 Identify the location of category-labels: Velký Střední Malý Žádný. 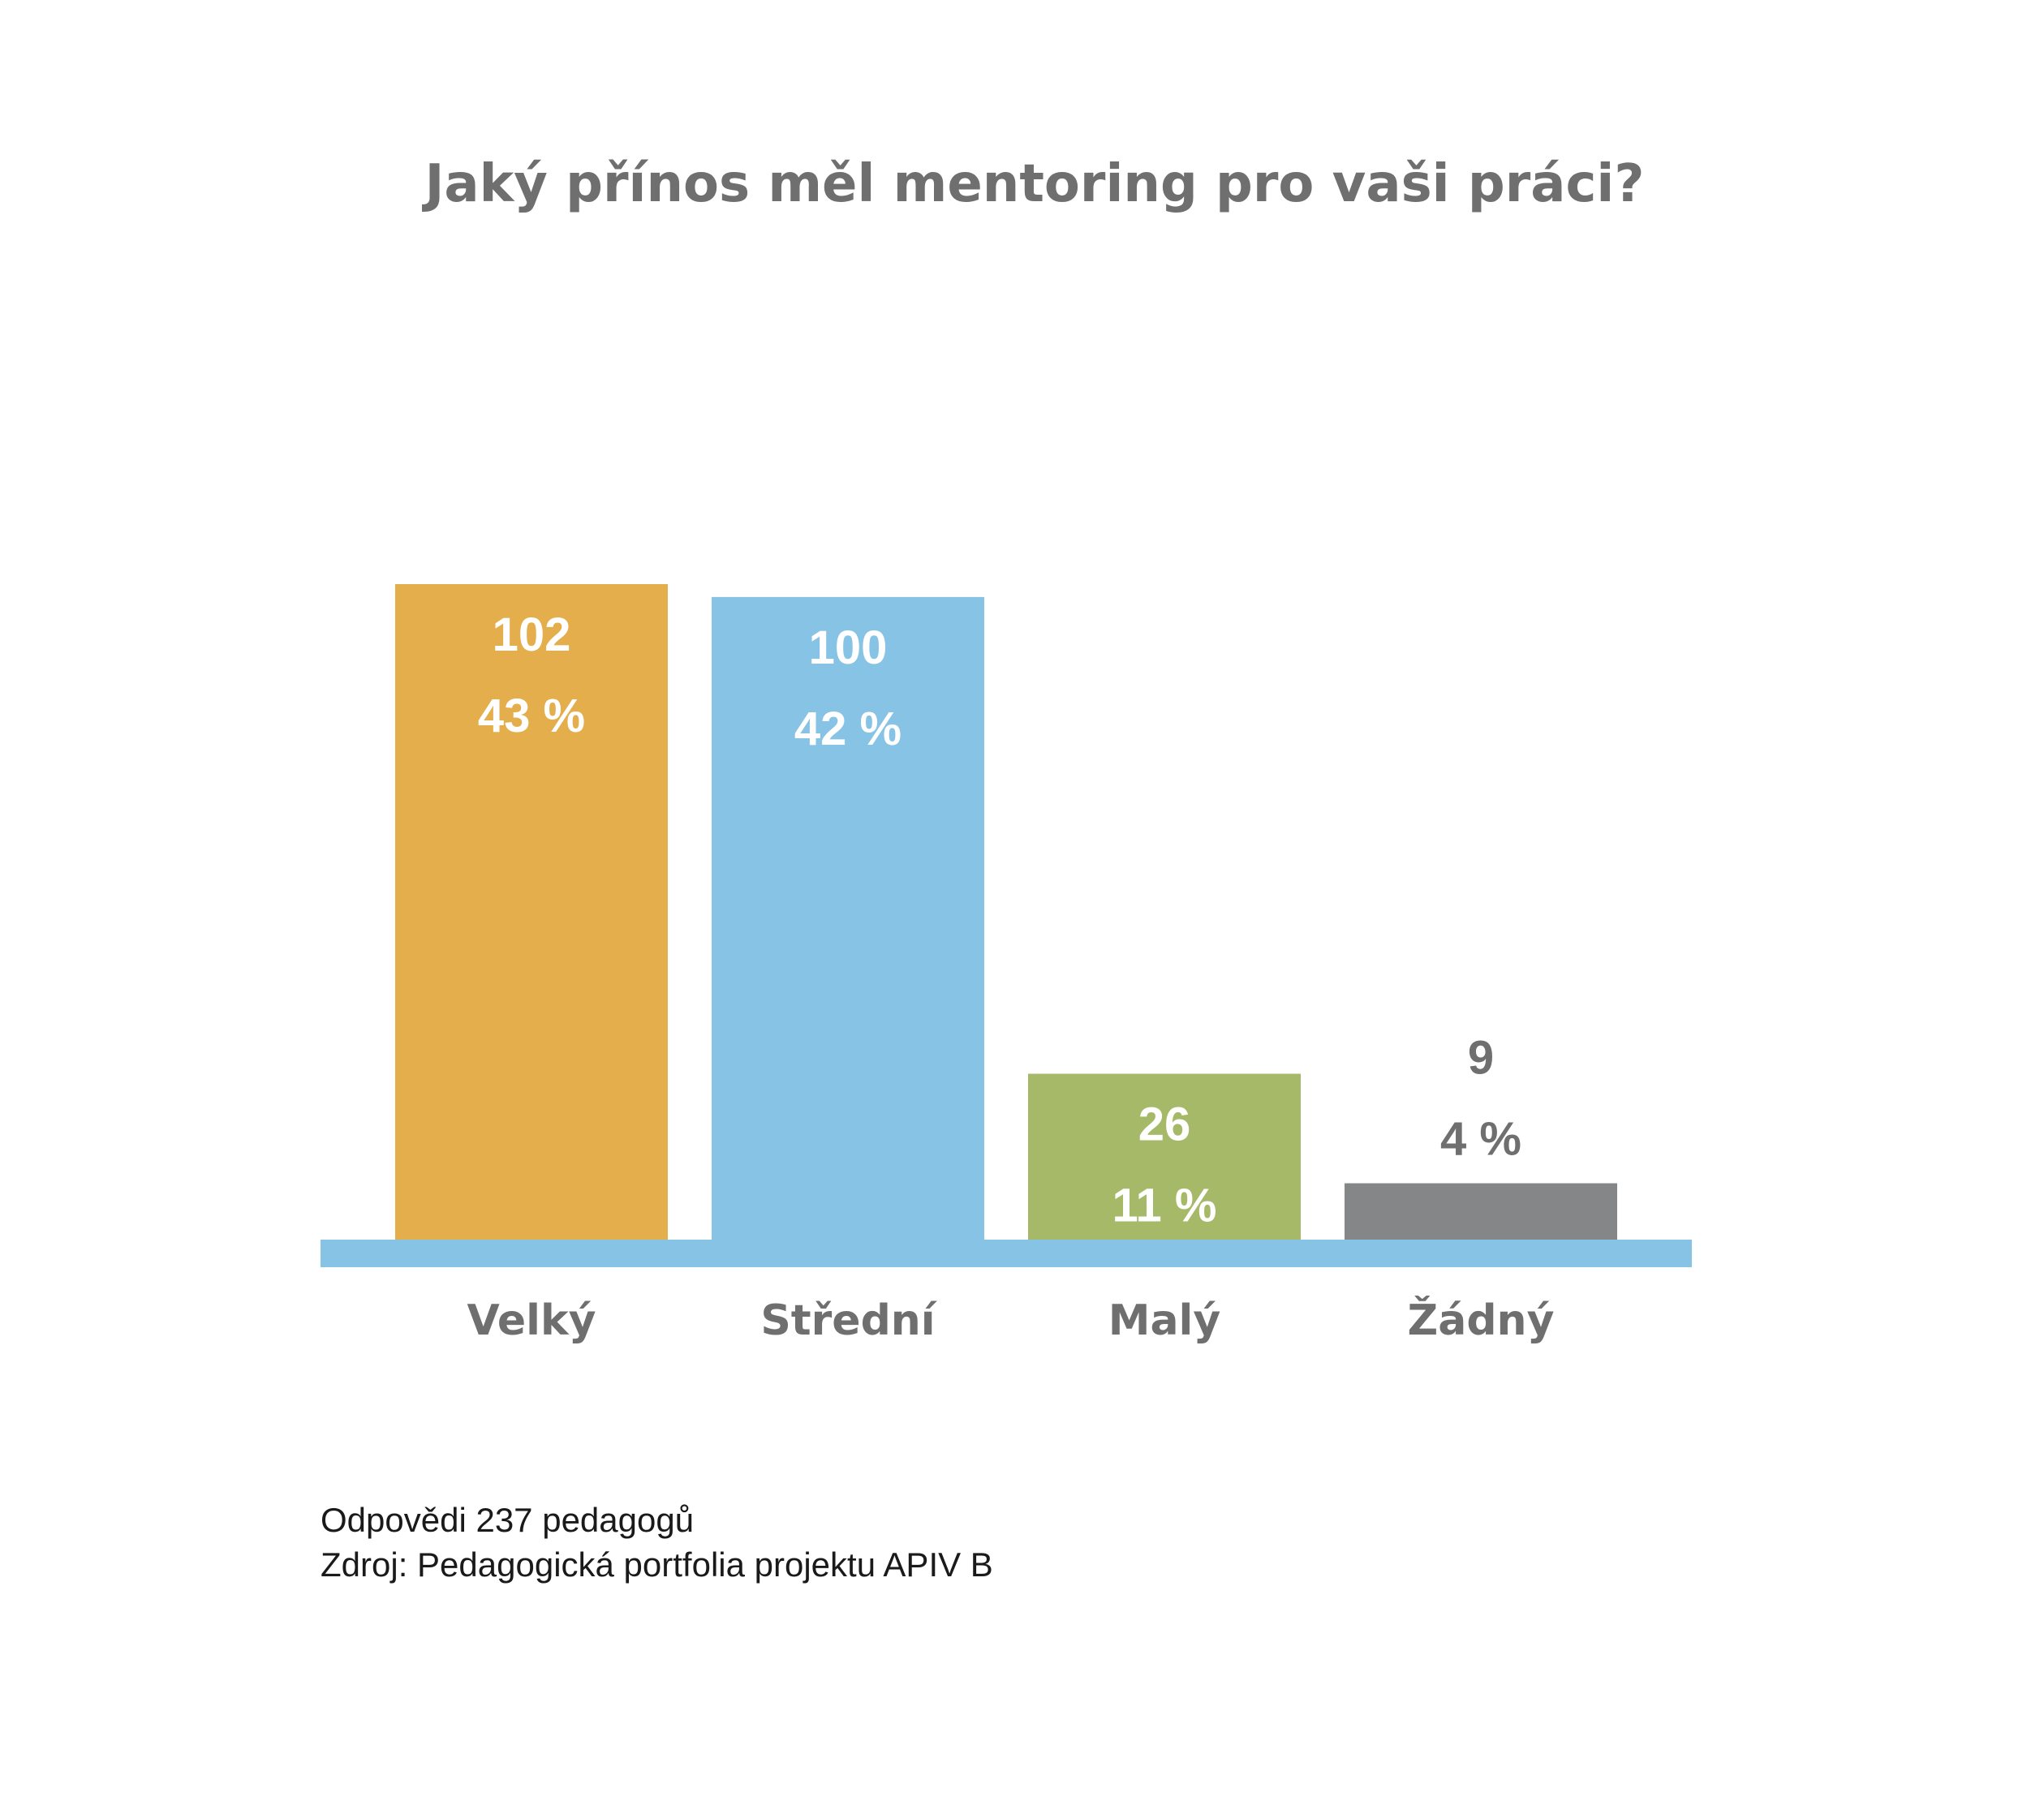
(1011, 1320).